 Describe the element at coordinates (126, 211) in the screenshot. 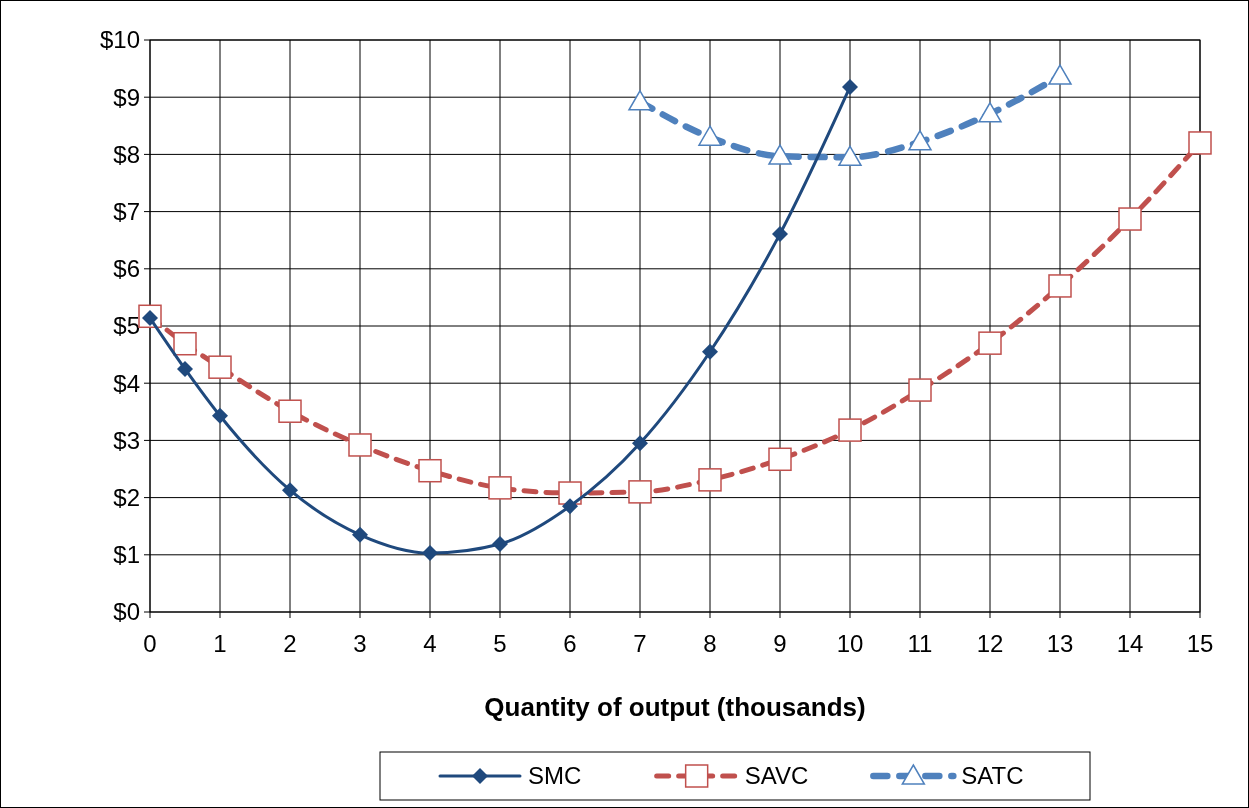

I see `y-tick-label: $7` at that location.